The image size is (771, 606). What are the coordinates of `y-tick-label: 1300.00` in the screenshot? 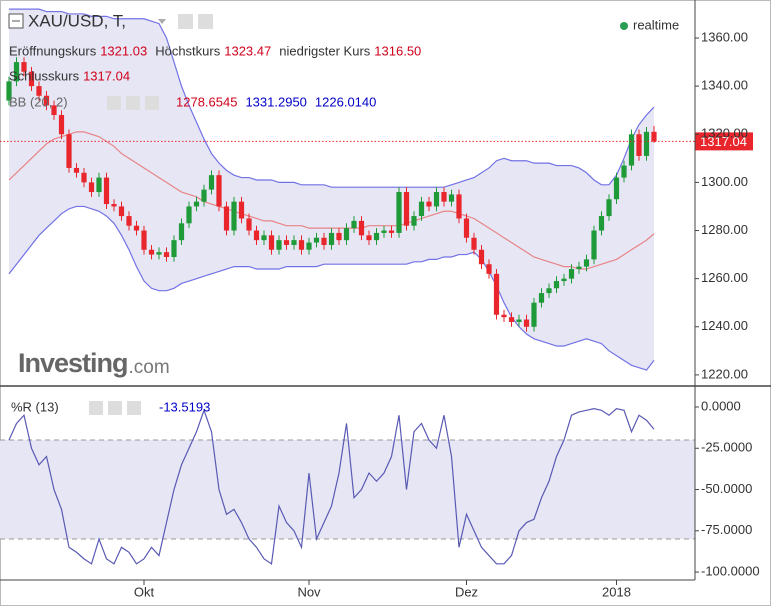 It's located at (724, 181).